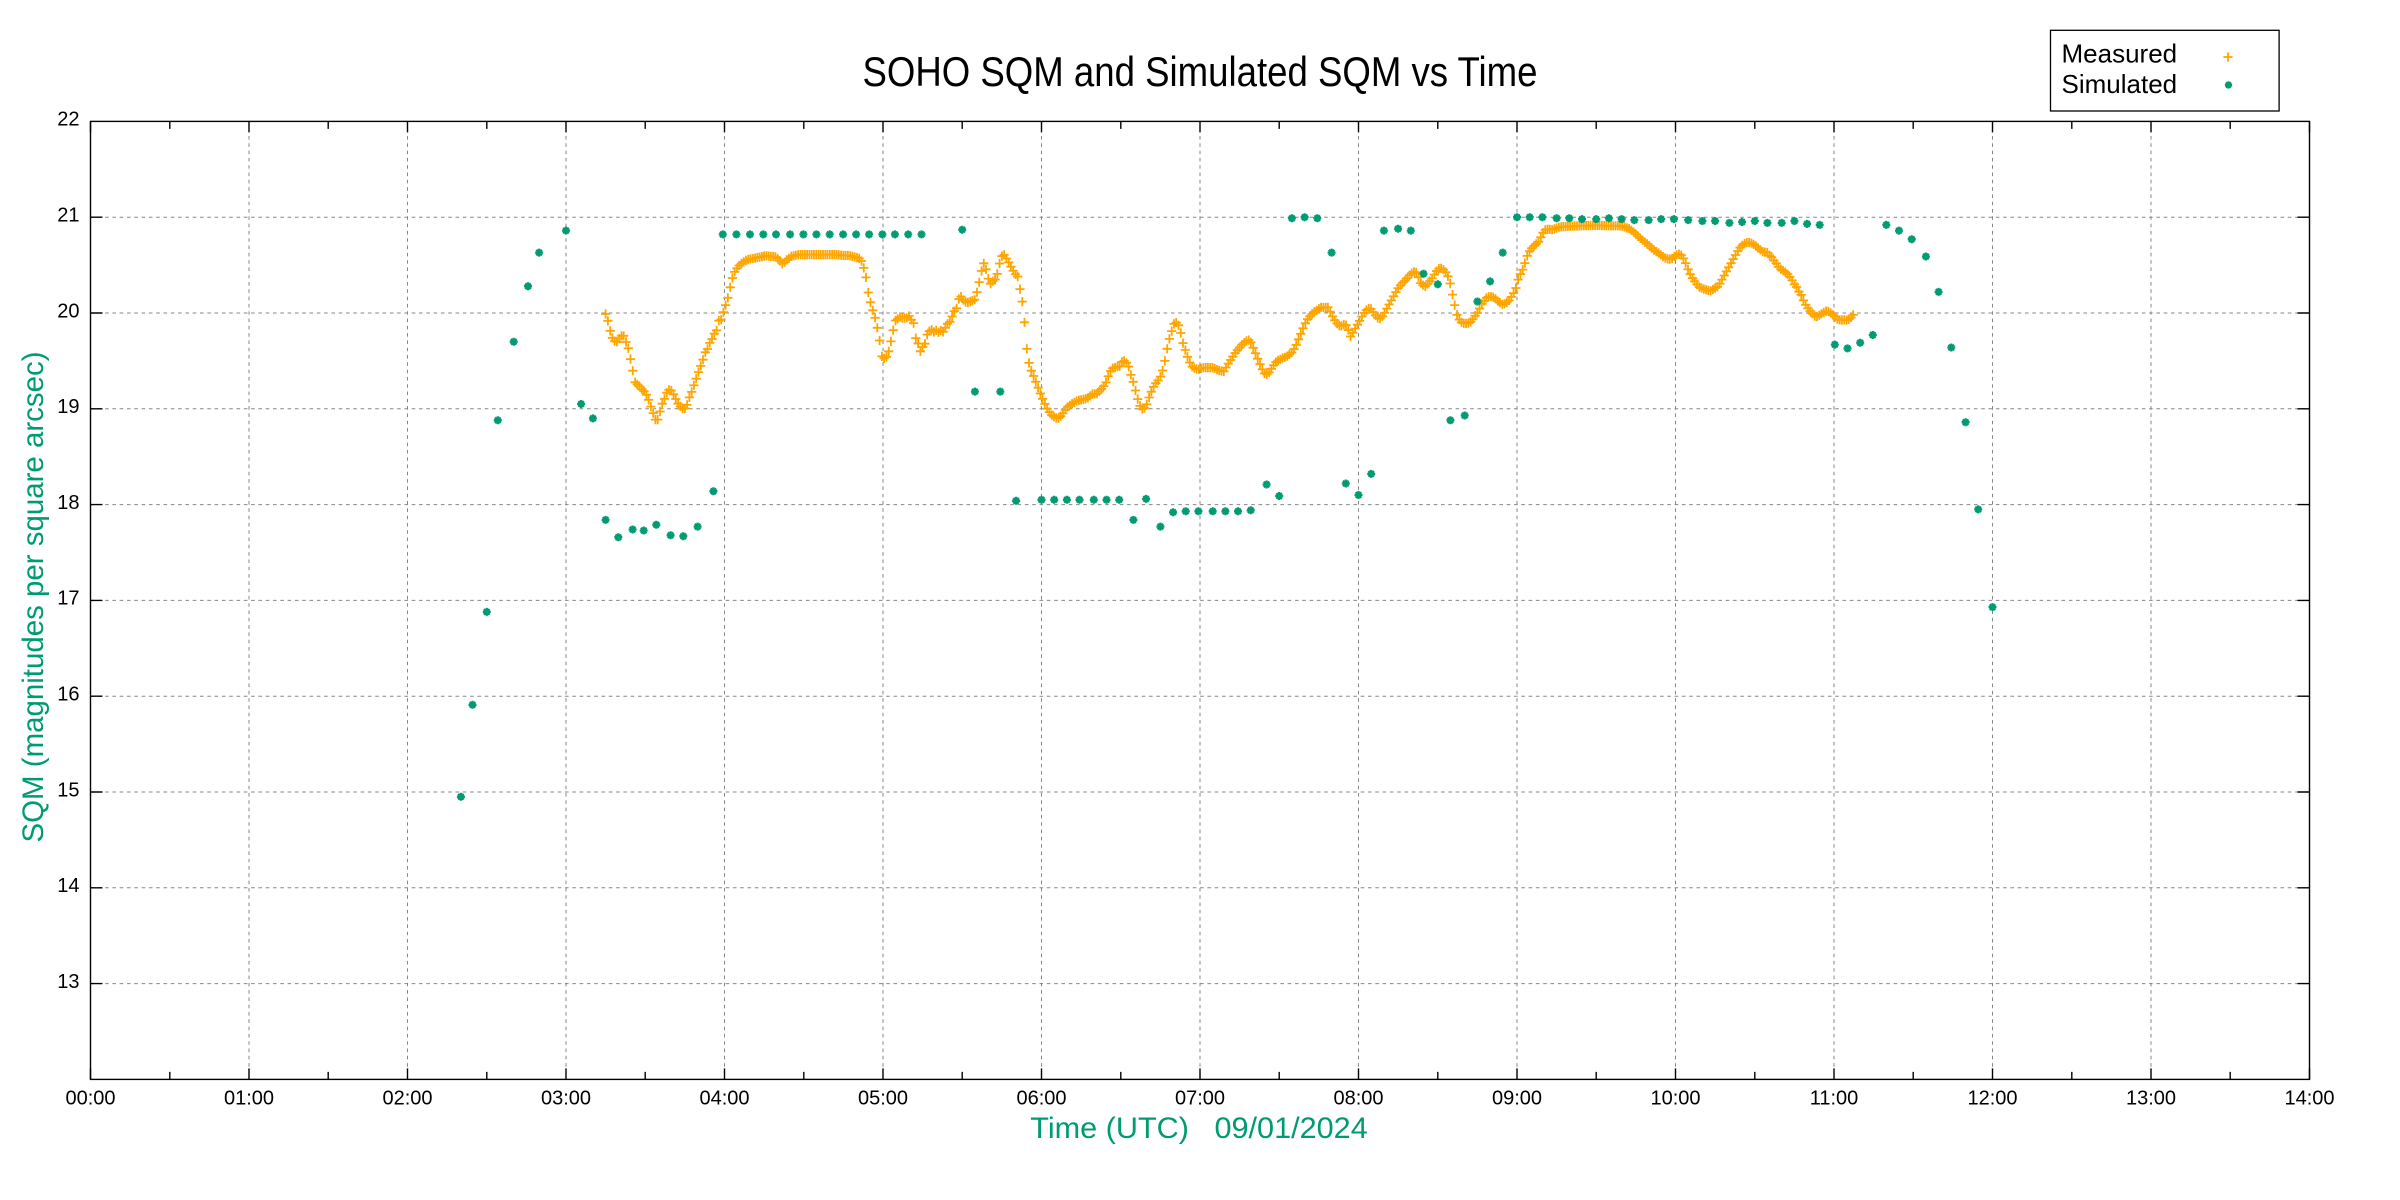 Image resolution: width=2400 pixels, height=1200 pixels. Describe the element at coordinates (883, 1099) in the screenshot. I see `svg-text: 05:00` at that location.